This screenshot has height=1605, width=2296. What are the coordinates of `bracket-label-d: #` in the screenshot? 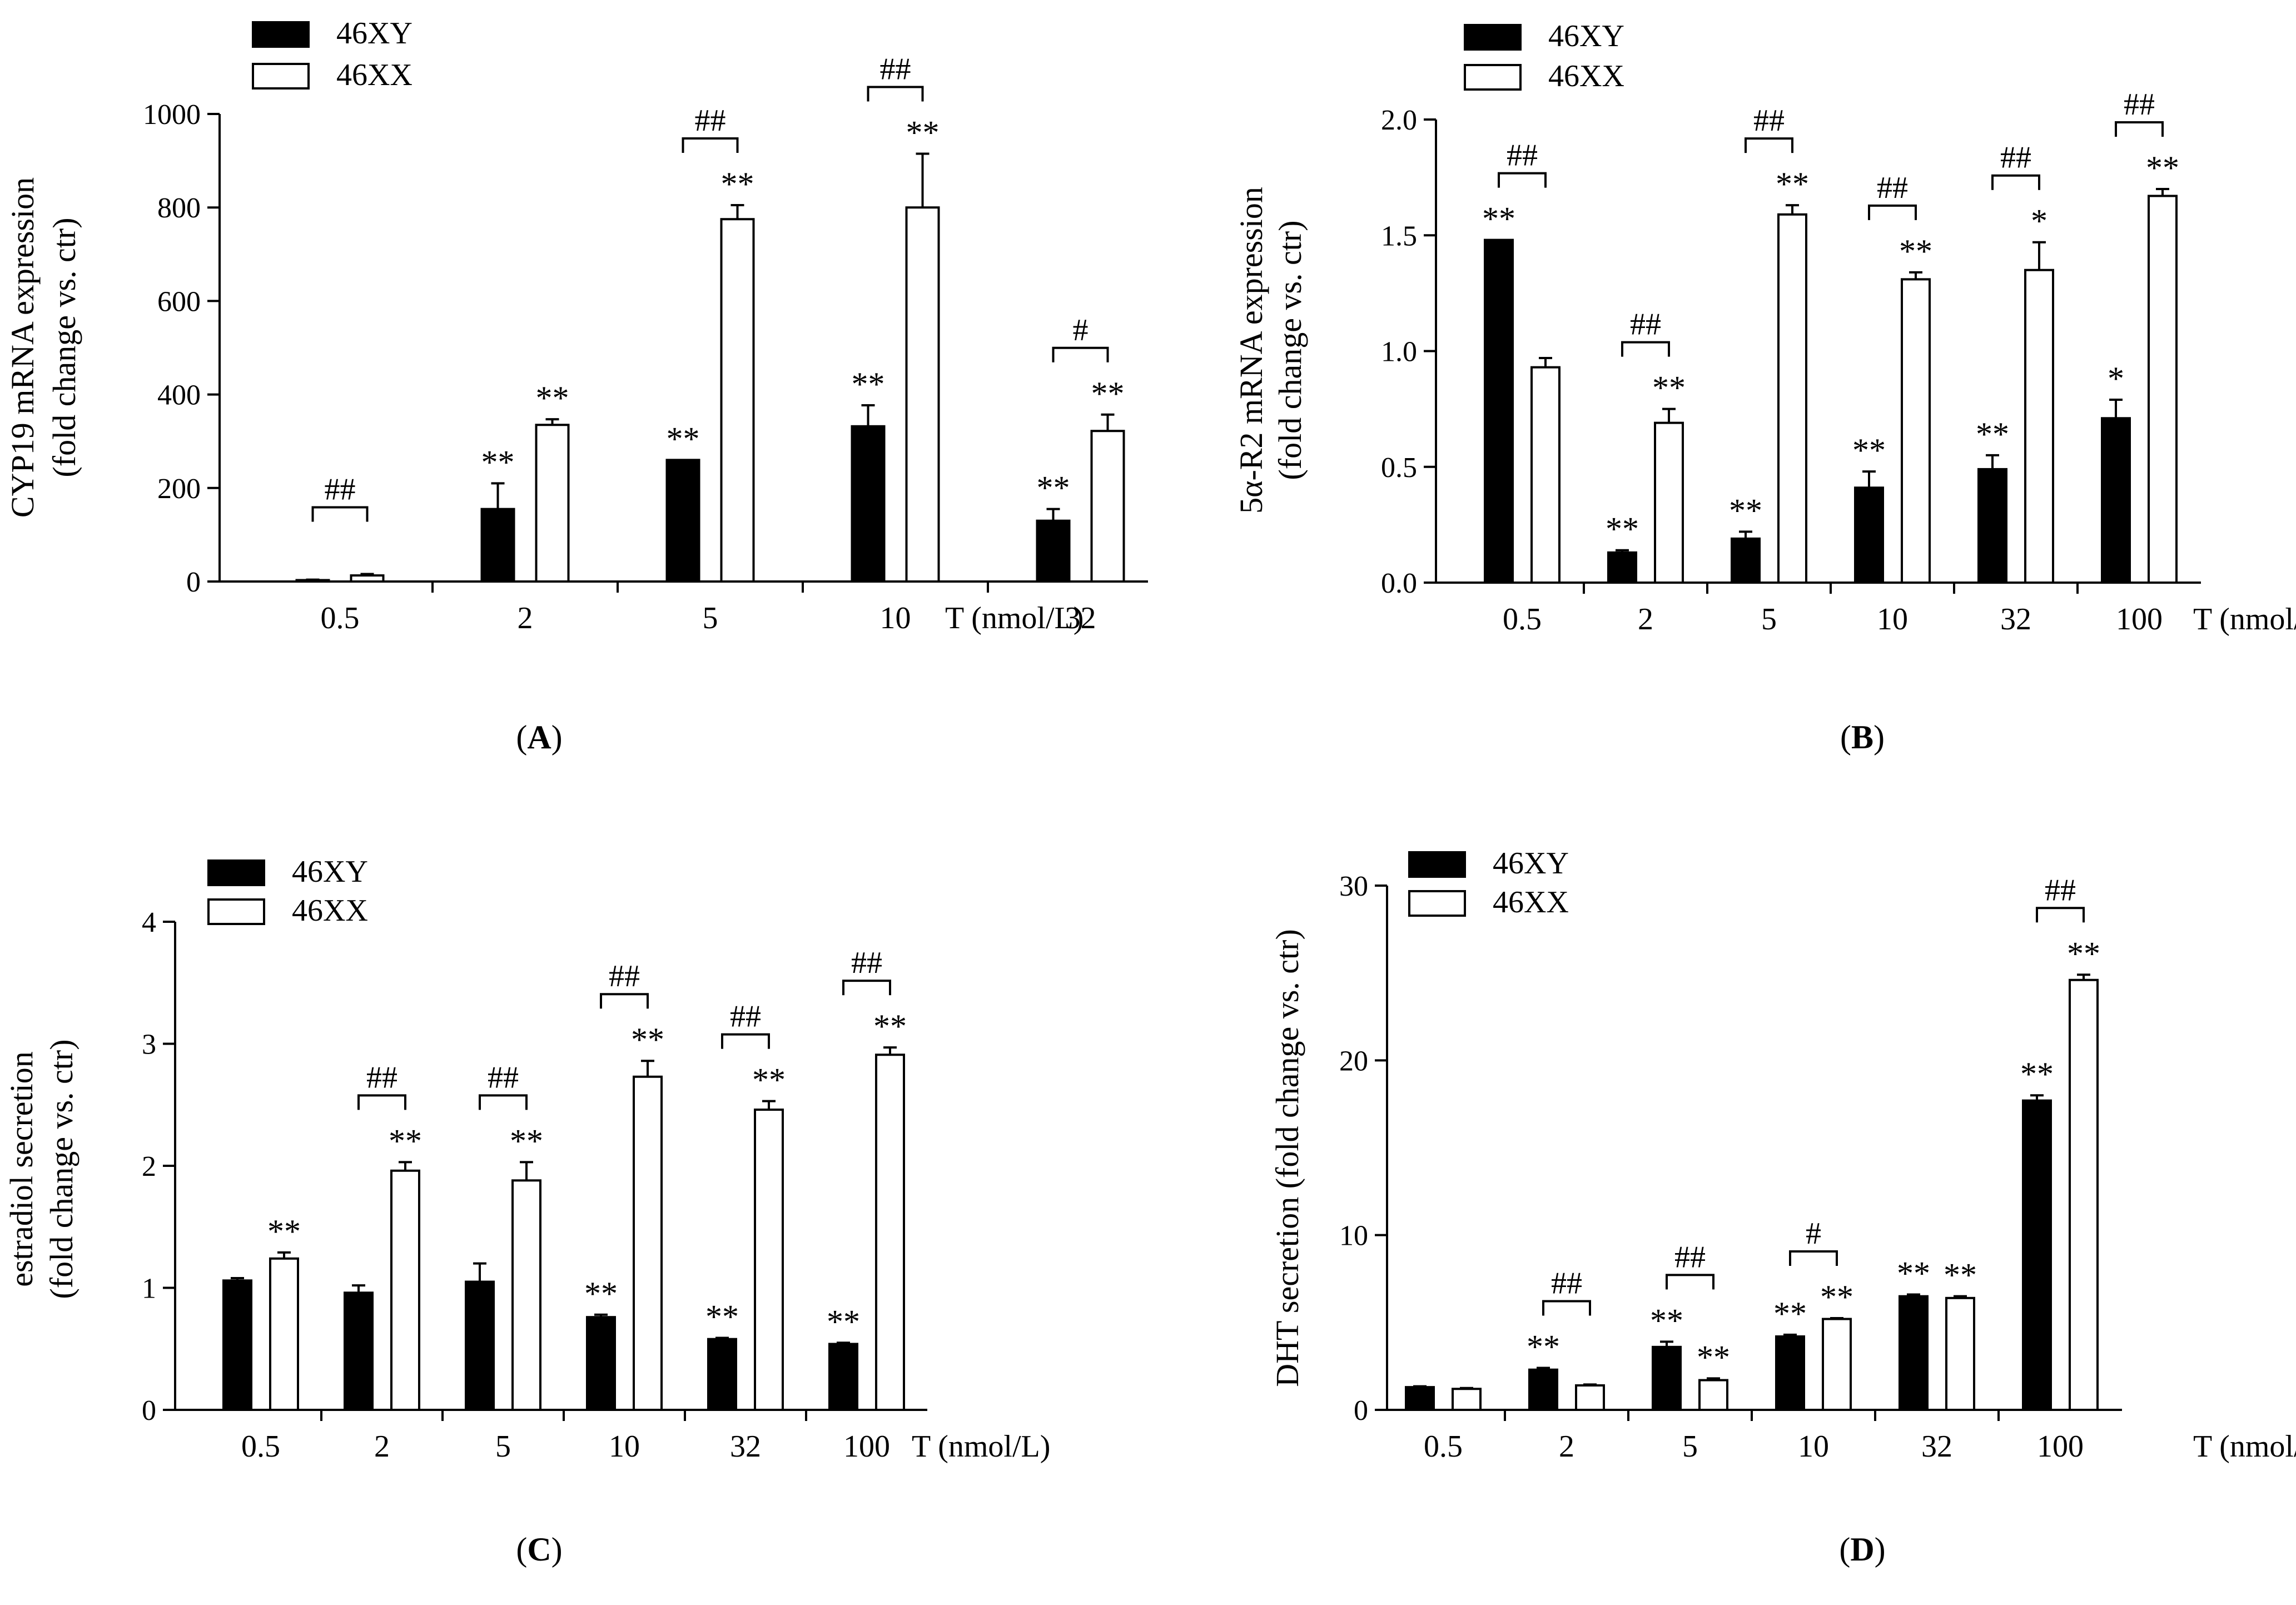 It's located at (1813, 1233).